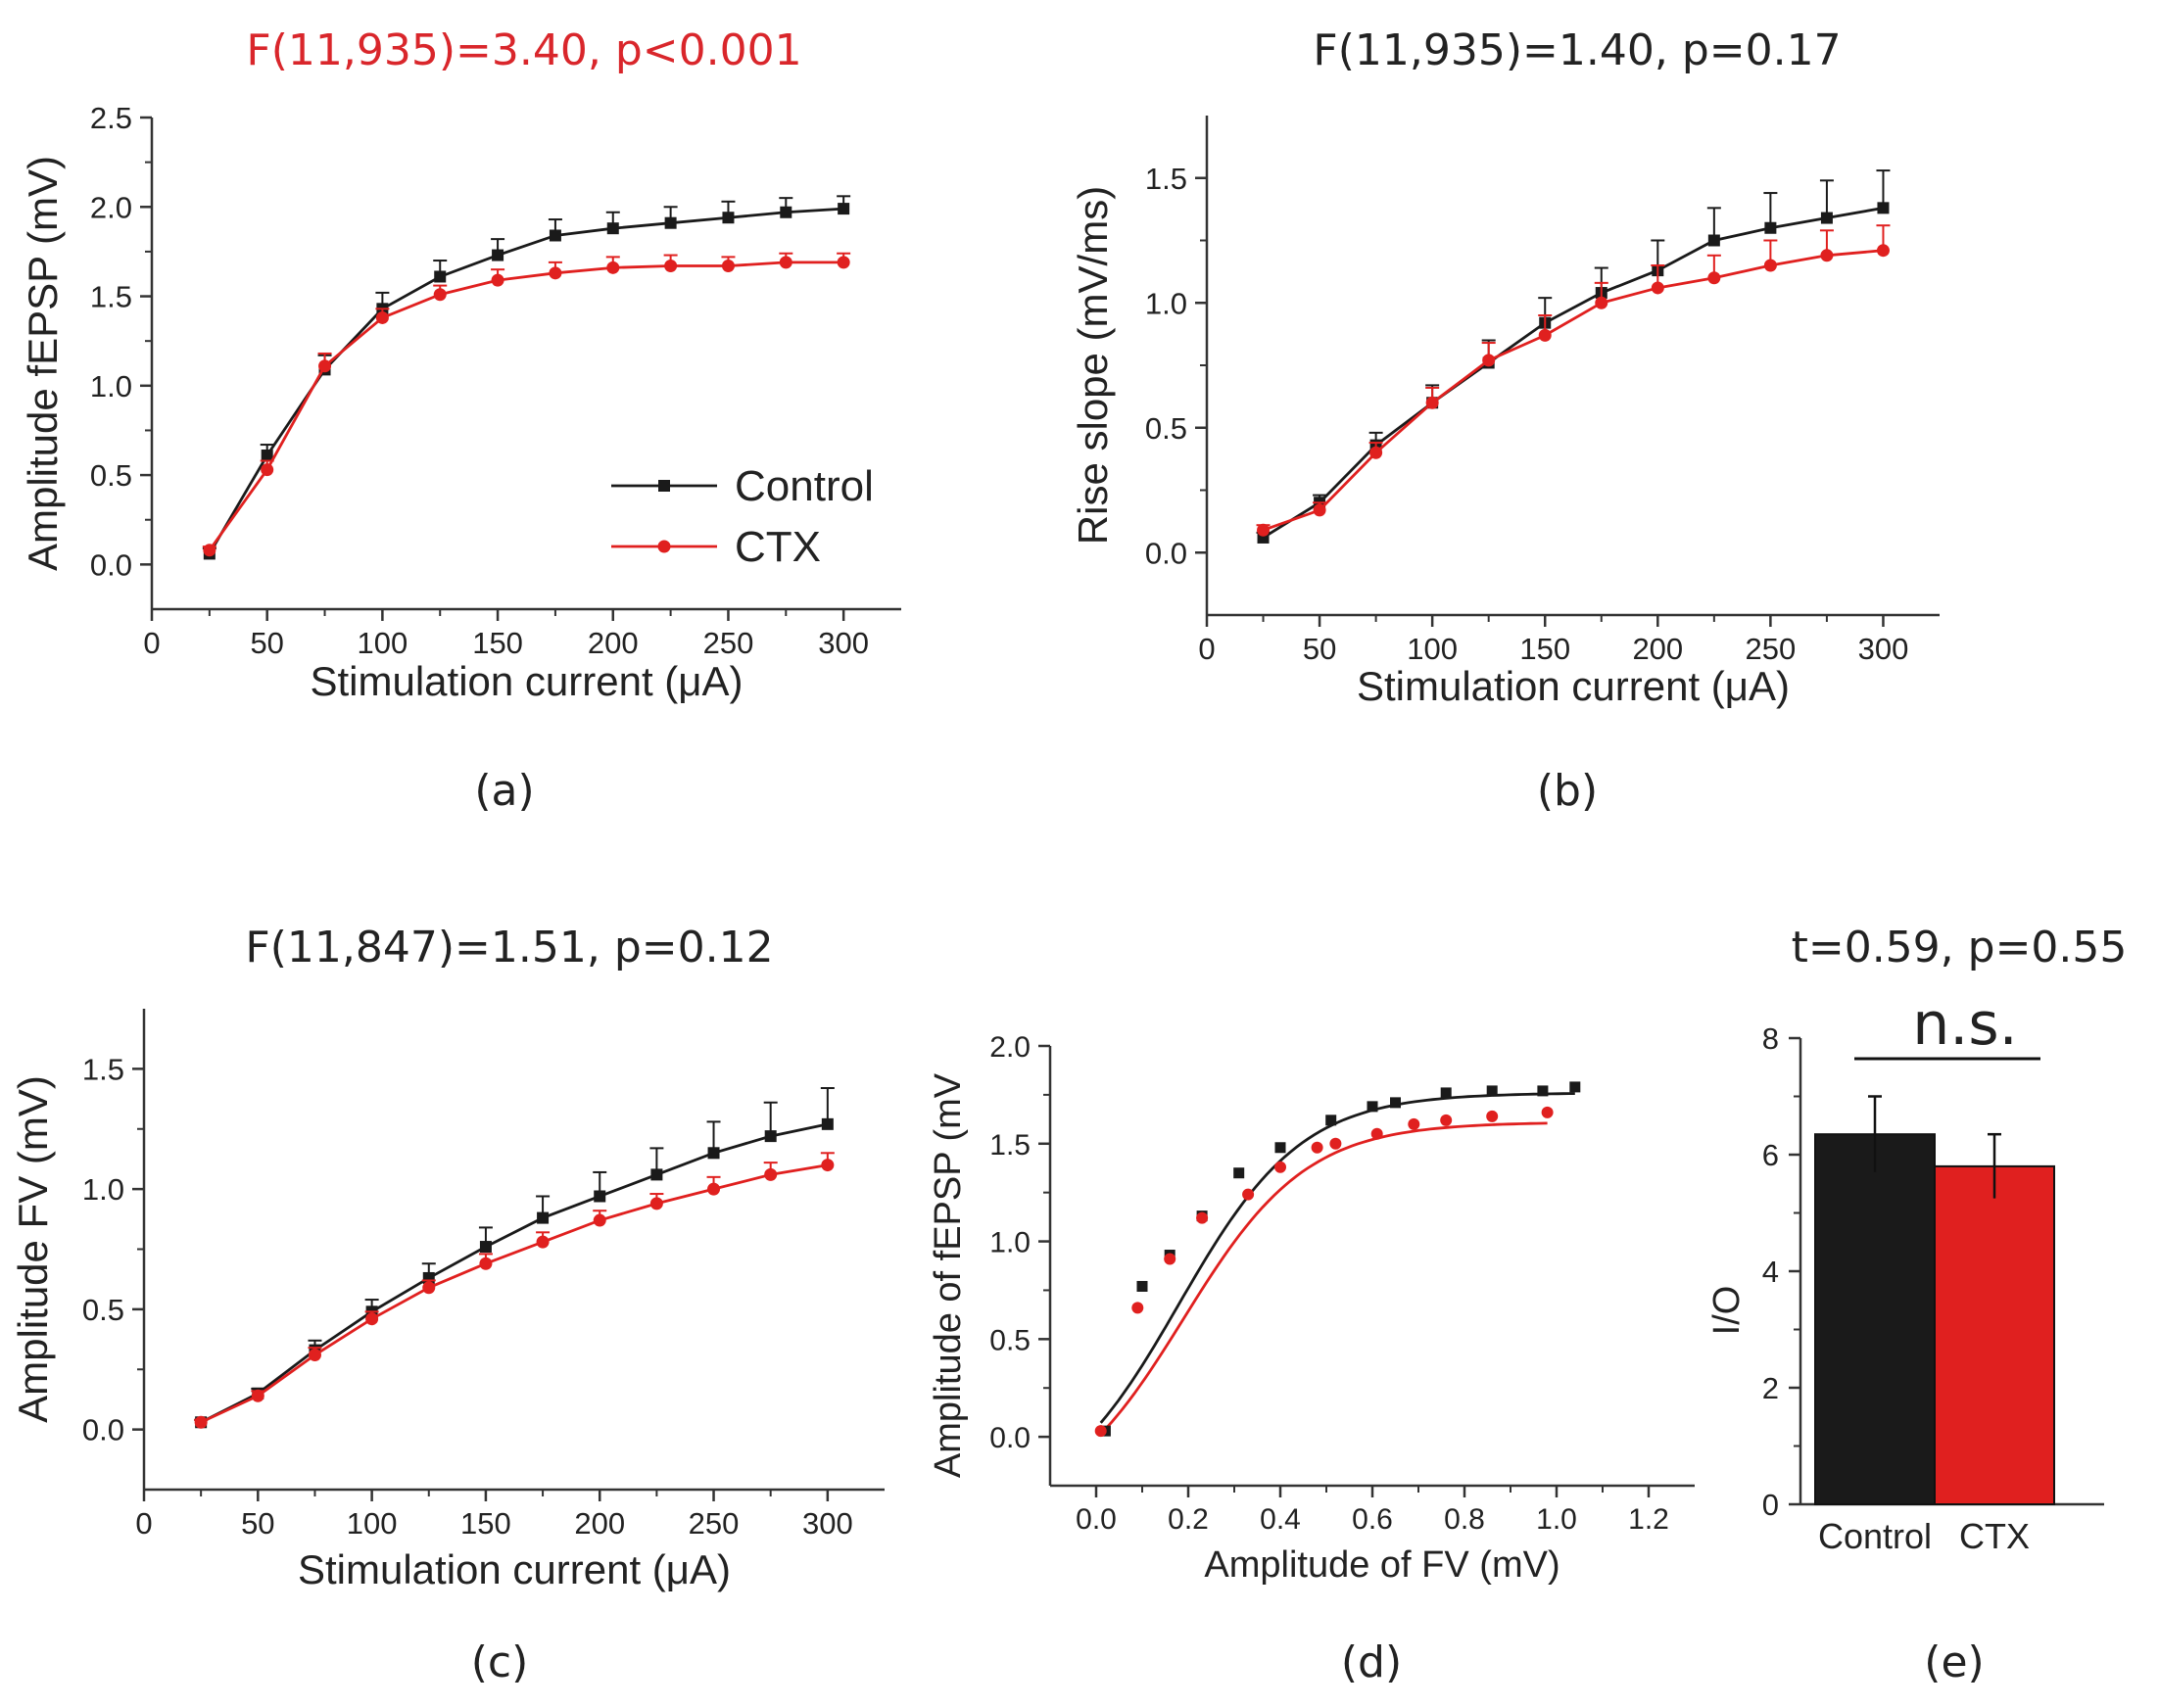 The width and height of the screenshot is (2159, 1708). Describe the element at coordinates (1771, 1272) in the screenshot. I see `y-tick-label: 4` at that location.